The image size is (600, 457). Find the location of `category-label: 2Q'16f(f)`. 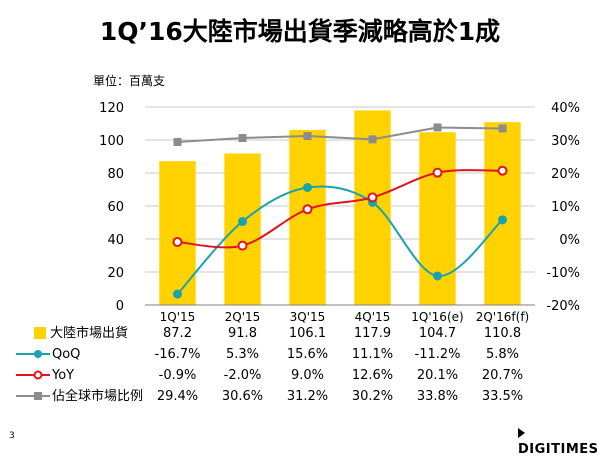

category-label: 2Q'16f(f) is located at coordinates (502, 317).